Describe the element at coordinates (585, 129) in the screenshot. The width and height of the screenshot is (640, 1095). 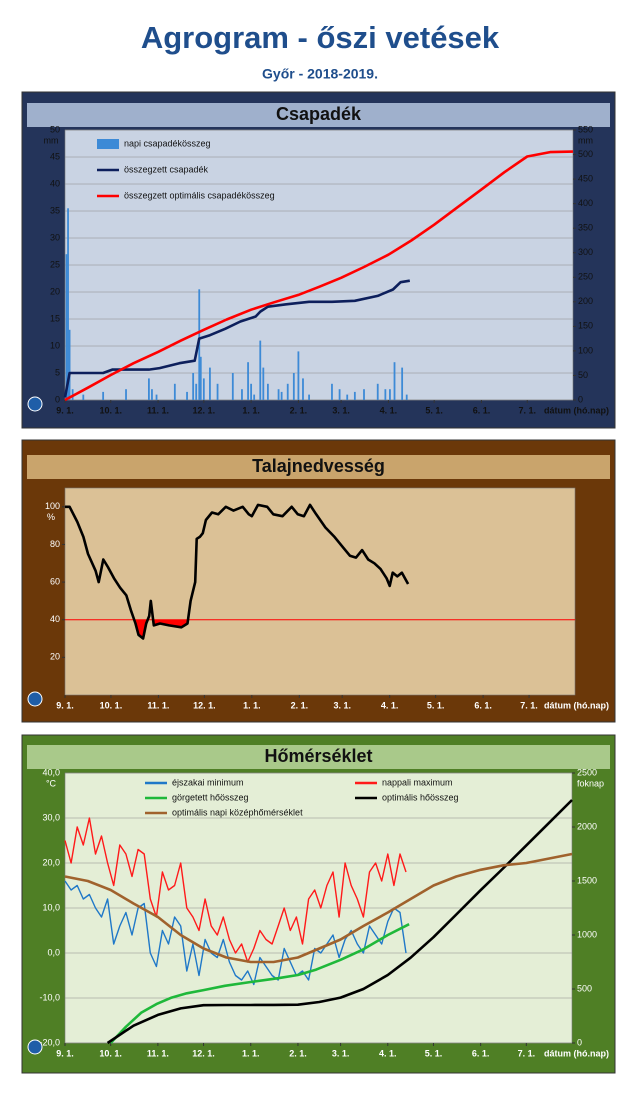
I see `y2-tick-label: 550` at that location.